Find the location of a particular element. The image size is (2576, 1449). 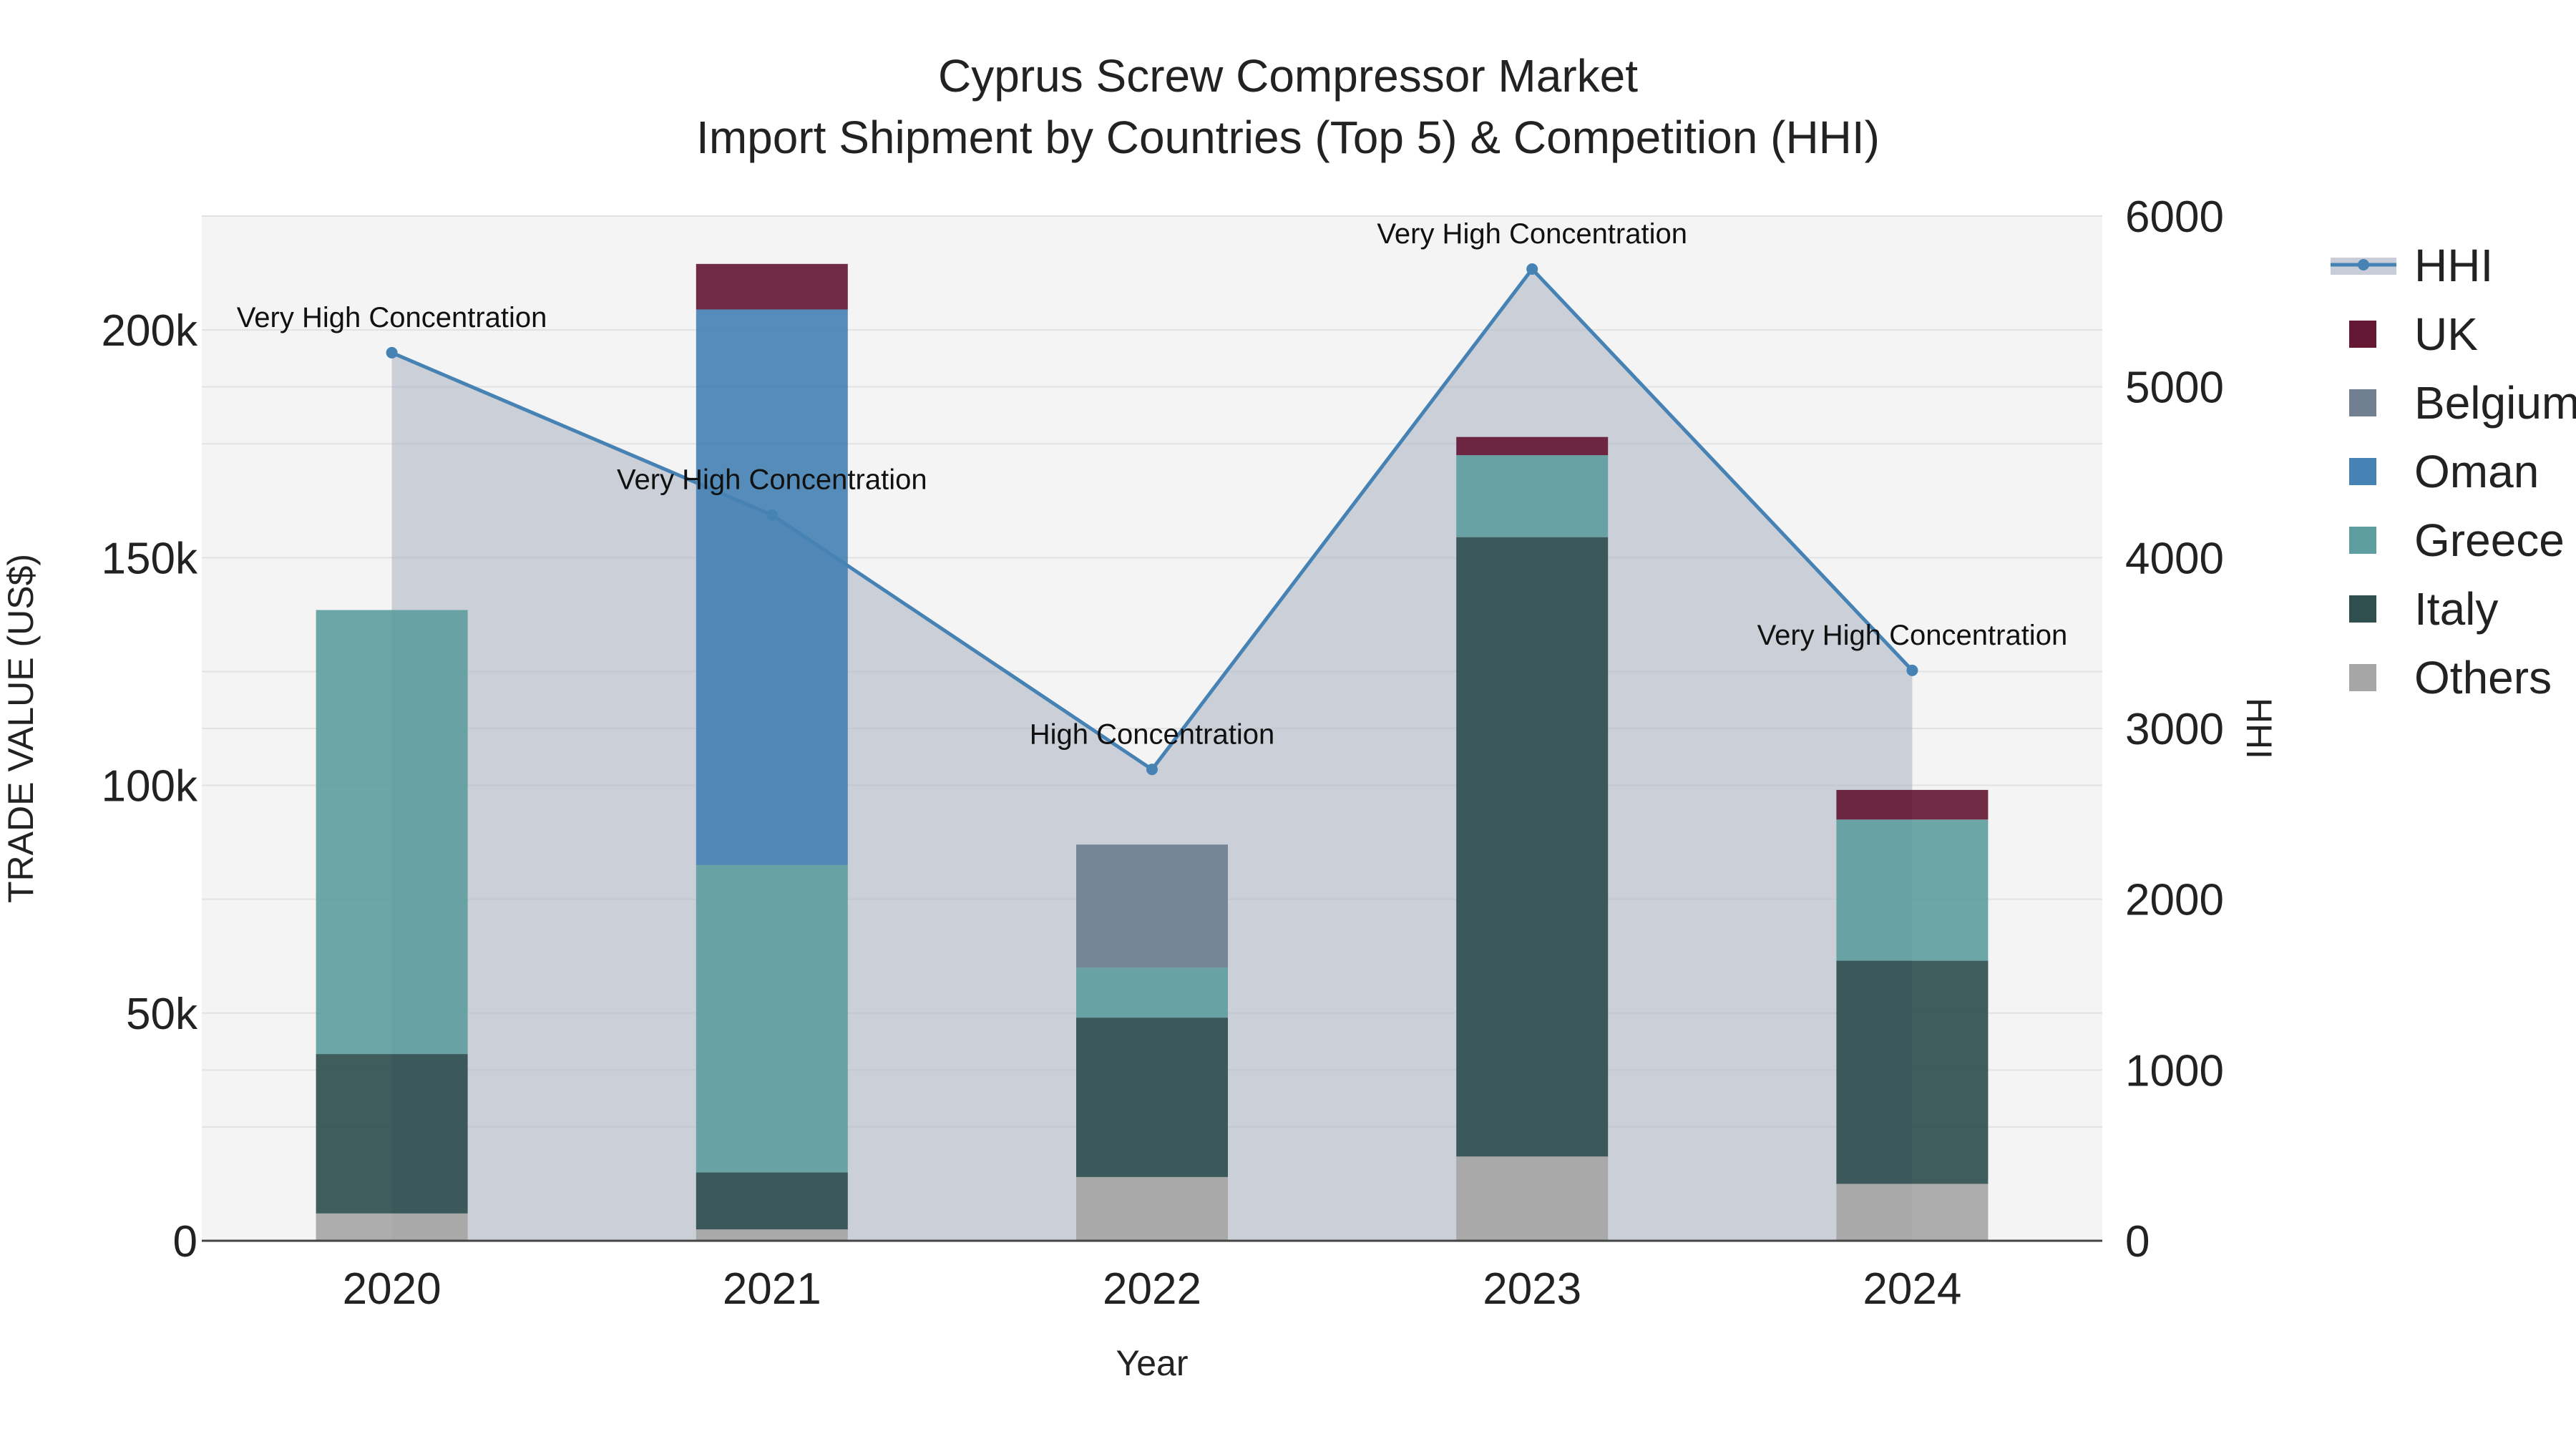

chart-title-line1: Cyprus Screw Compressor Market is located at coordinates (1288, 76).